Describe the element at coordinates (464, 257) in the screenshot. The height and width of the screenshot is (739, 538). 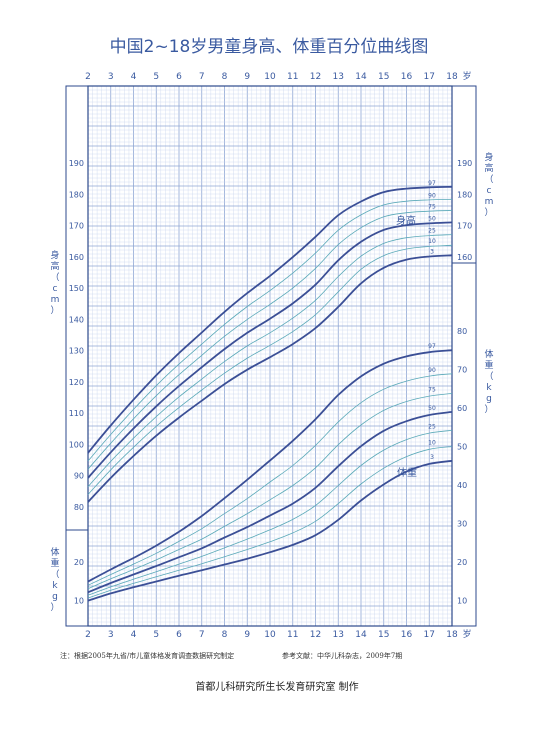
I see `height-tick-right: 160` at that location.